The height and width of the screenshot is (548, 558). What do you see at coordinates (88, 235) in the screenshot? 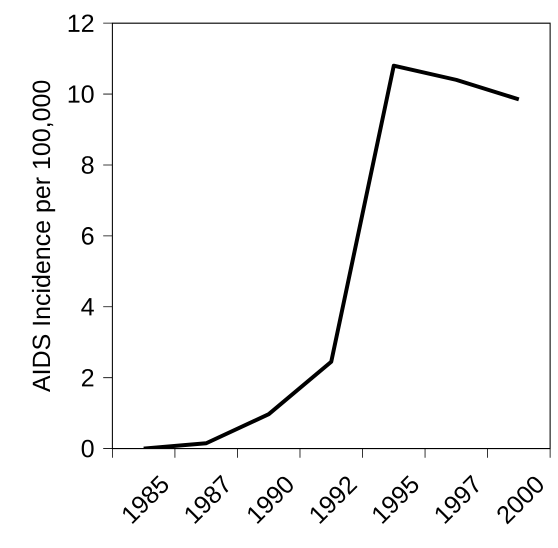
I see `y-tick-label: 6` at bounding box center [88, 235].